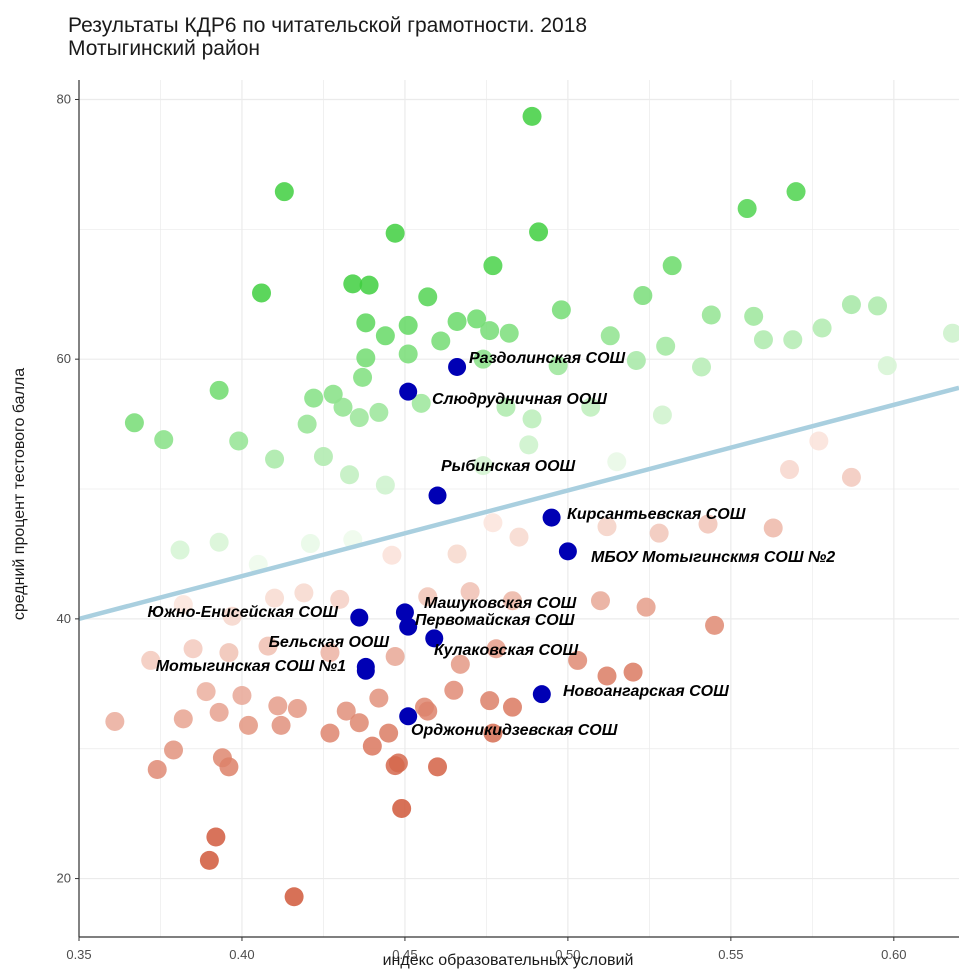 Image resolution: width=959 pixels, height=972 pixels. What do you see at coordinates (730, 954) in the screenshot?
I see `x-tick-label: 0.55` at bounding box center [730, 954].